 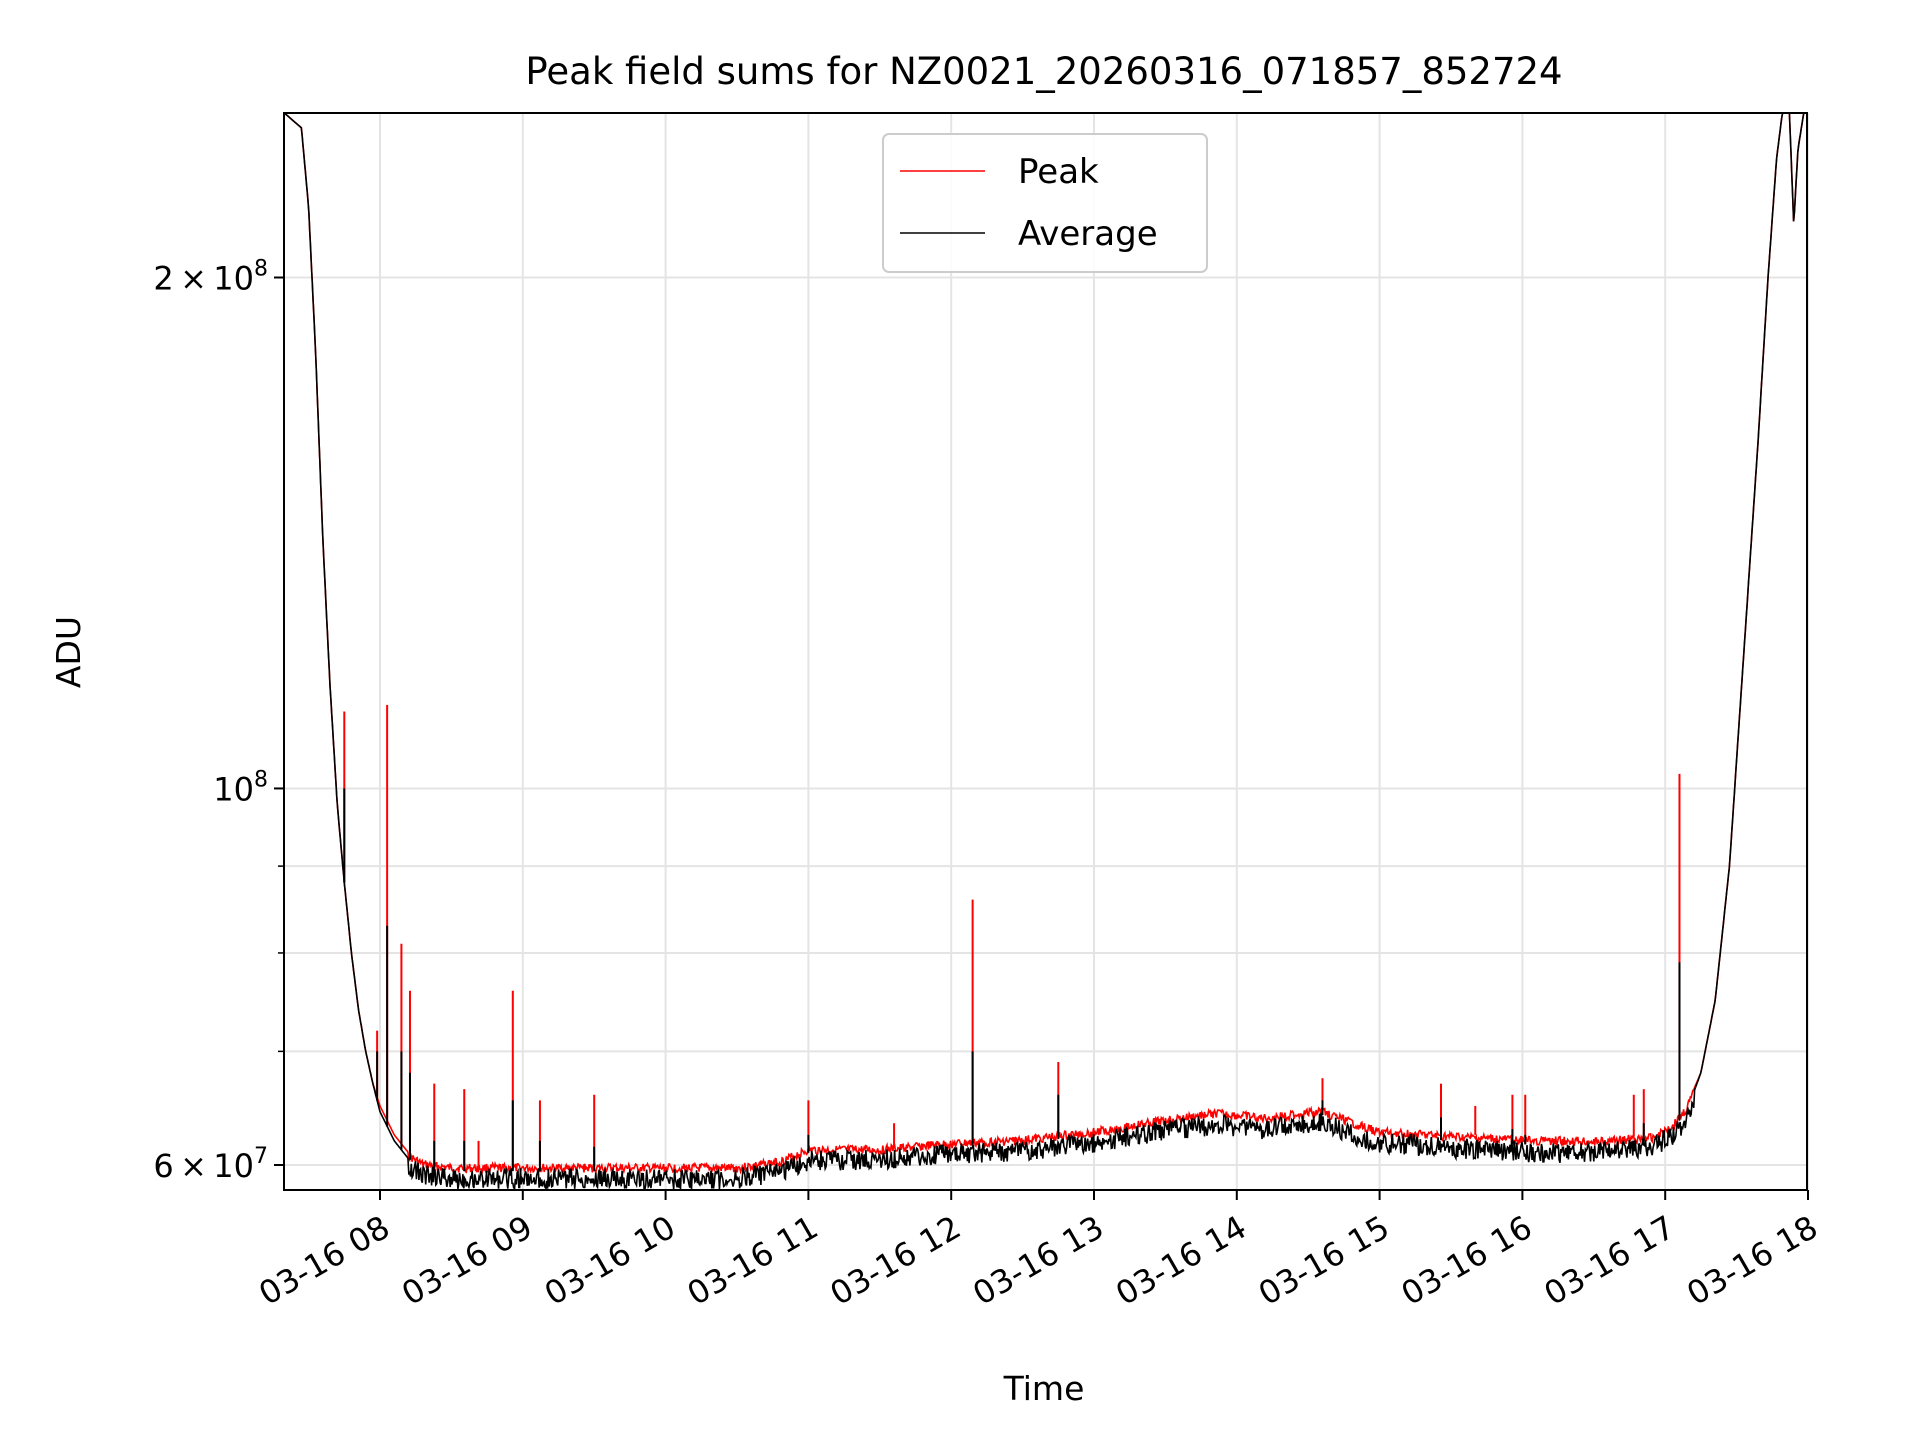 What do you see at coordinates (218, 720) in the screenshot?
I see `y-axis: 6 × 107 108 2 × 108` at bounding box center [218, 720].